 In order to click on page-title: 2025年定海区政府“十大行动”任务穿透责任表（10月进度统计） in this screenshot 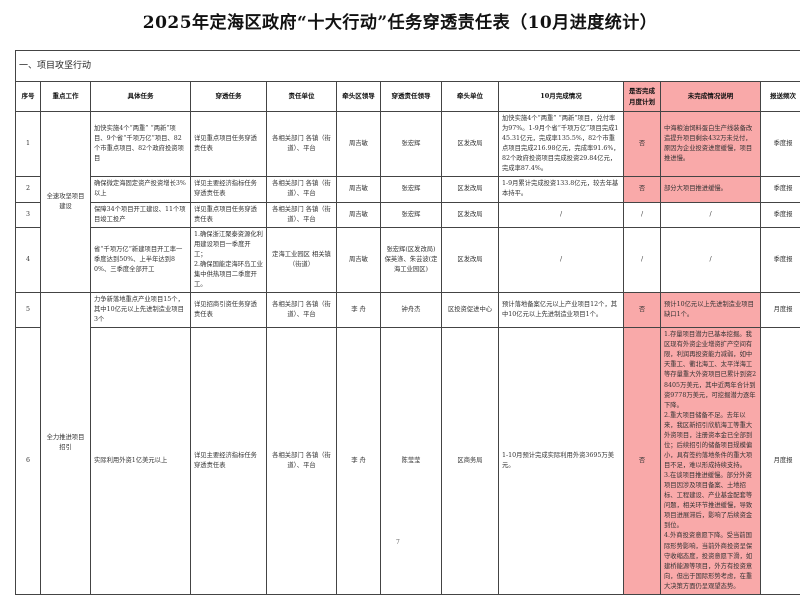, I will do `click(400, 20)`.